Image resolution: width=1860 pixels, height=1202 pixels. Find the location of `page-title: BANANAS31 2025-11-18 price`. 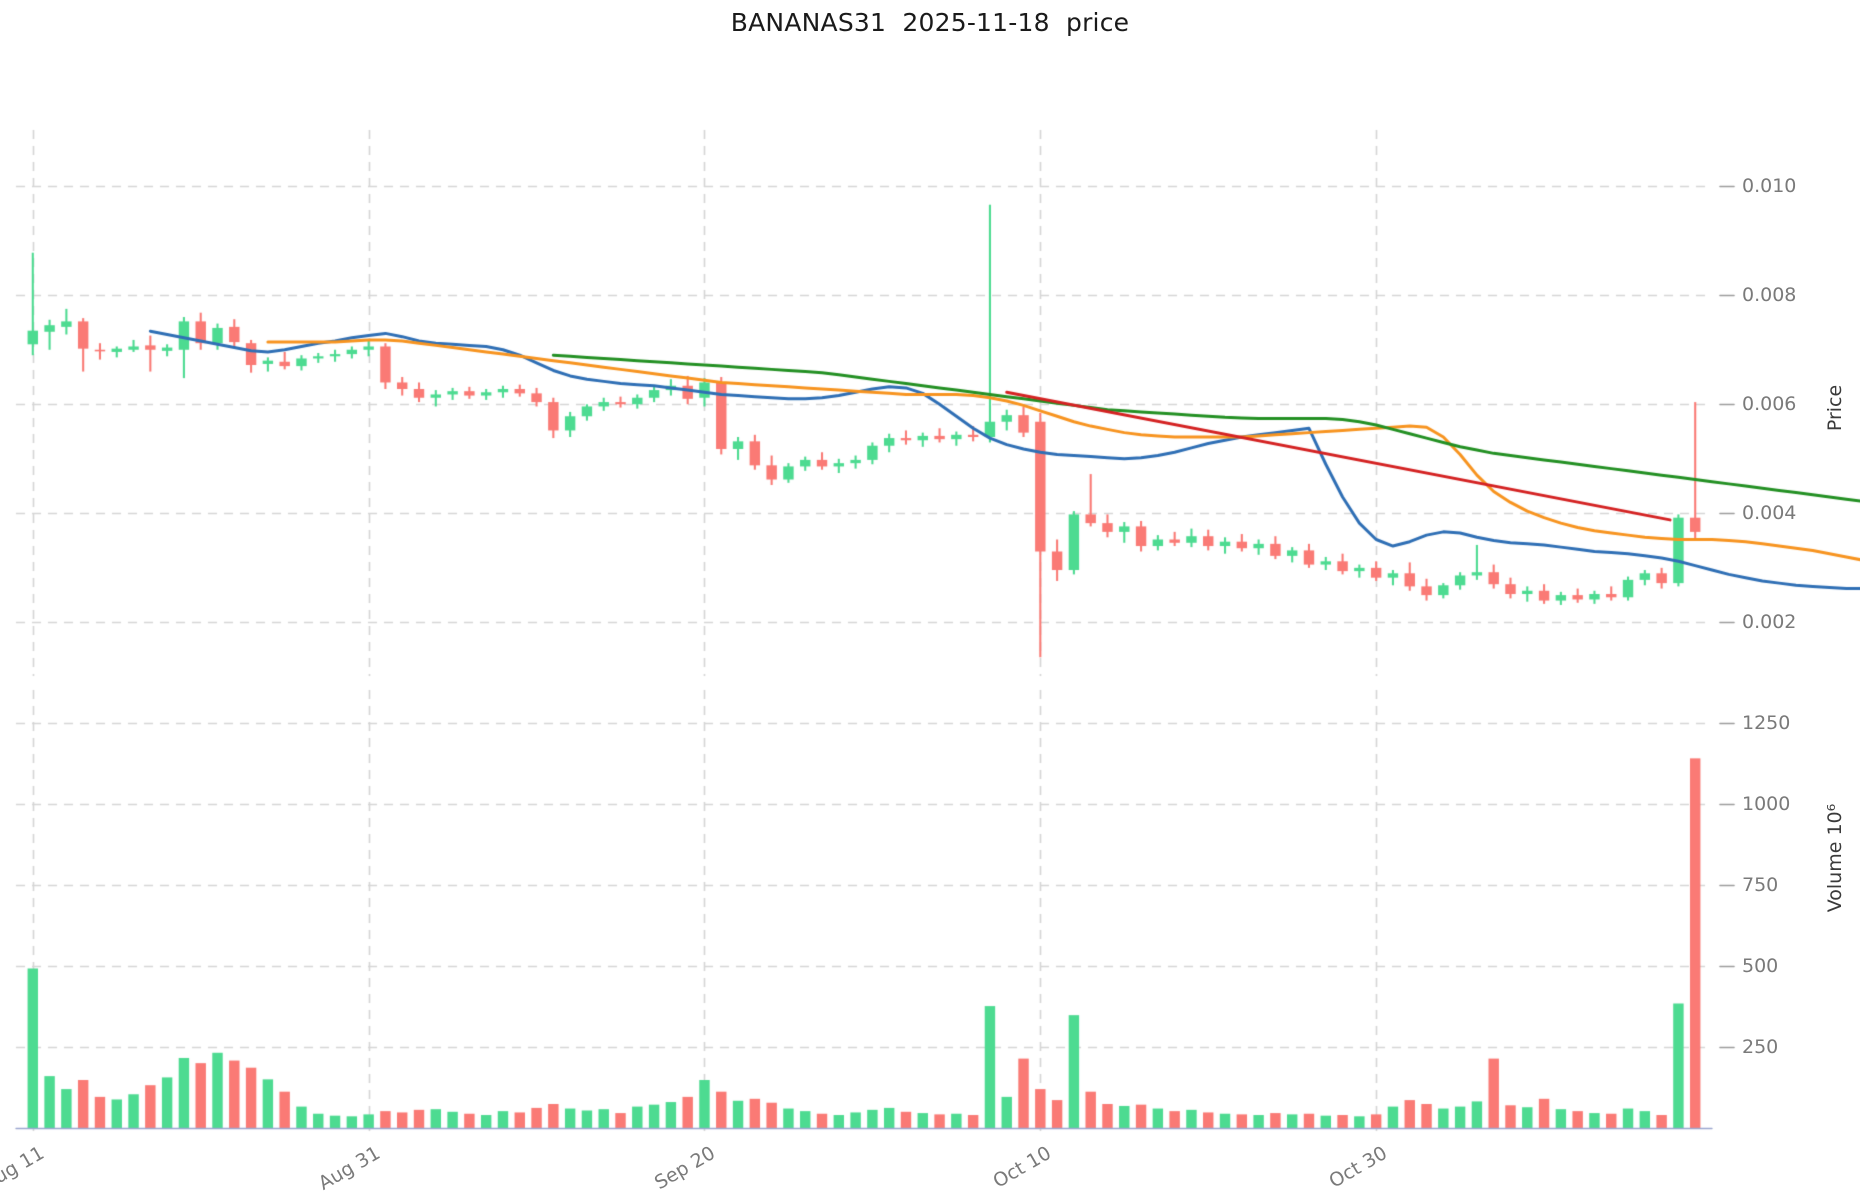

page-title: BANANAS31 2025-11-18 price is located at coordinates (930, 22).